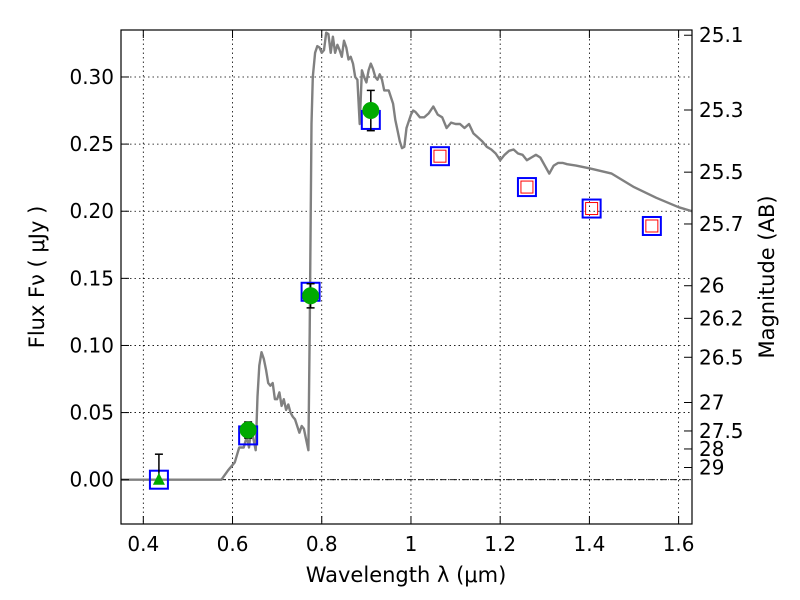 The width and height of the screenshot is (800, 600). What do you see at coordinates (721, 224) in the screenshot?
I see `y2-tick-label: 25.7` at bounding box center [721, 224].